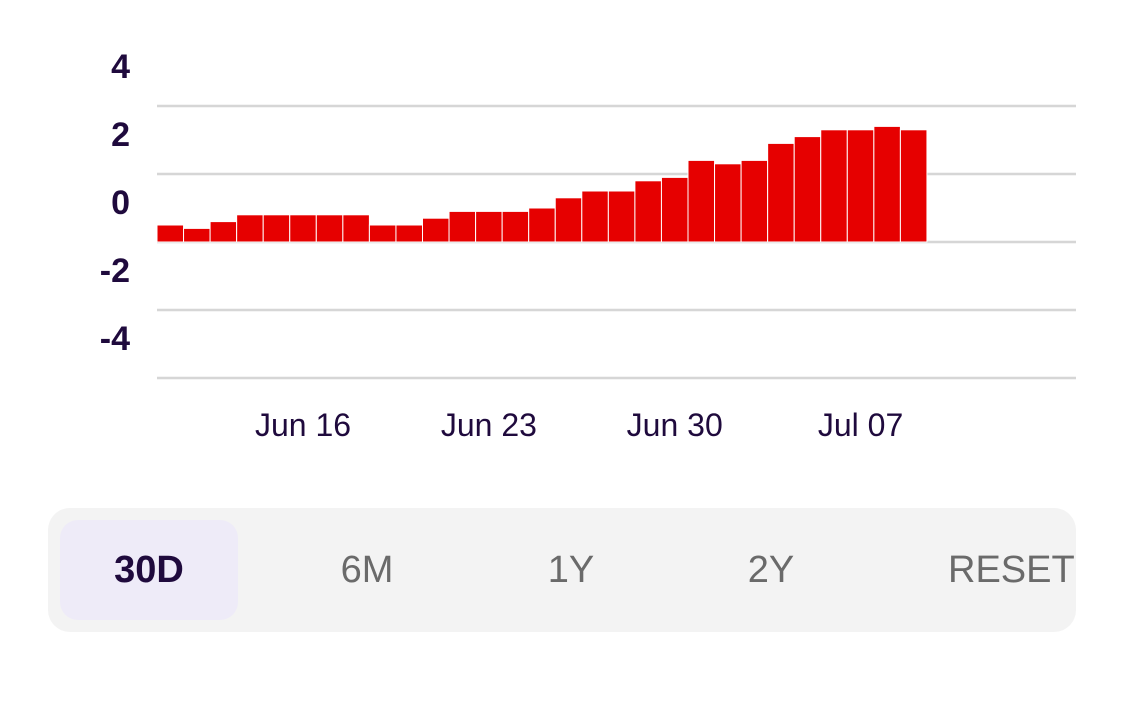 The height and width of the screenshot is (704, 1125). What do you see at coordinates (1011, 569) in the screenshot?
I see `reset-button: RESET` at bounding box center [1011, 569].